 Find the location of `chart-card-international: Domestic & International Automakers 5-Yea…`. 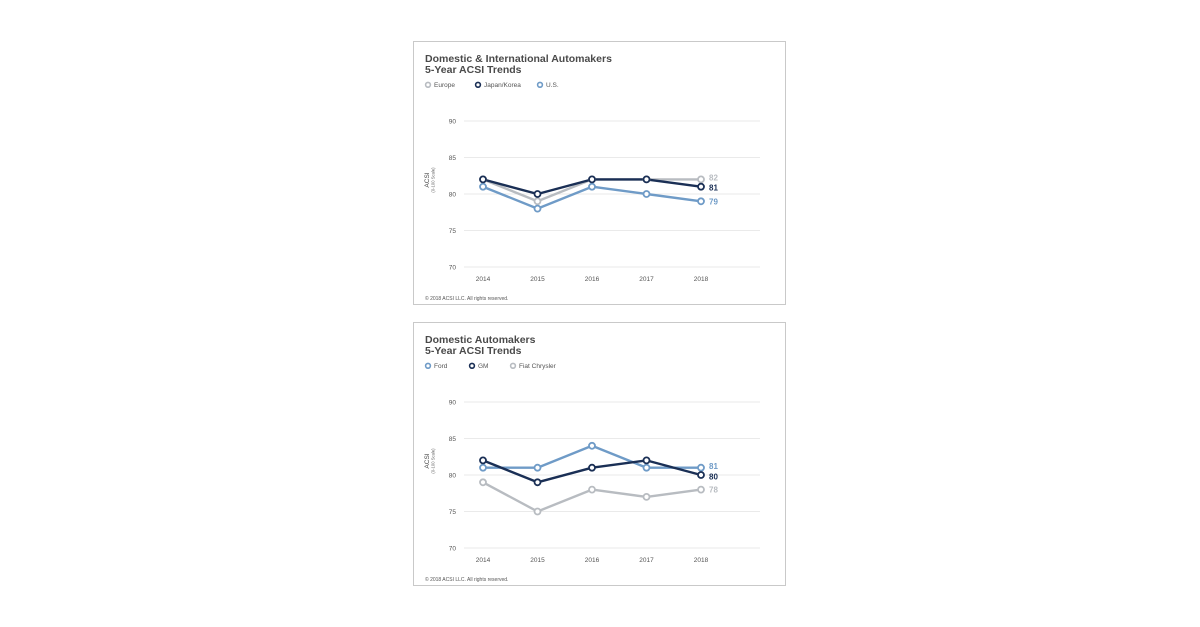

chart-card-international: Domestic & International Automakers 5-Yea… is located at coordinates (599, 173).